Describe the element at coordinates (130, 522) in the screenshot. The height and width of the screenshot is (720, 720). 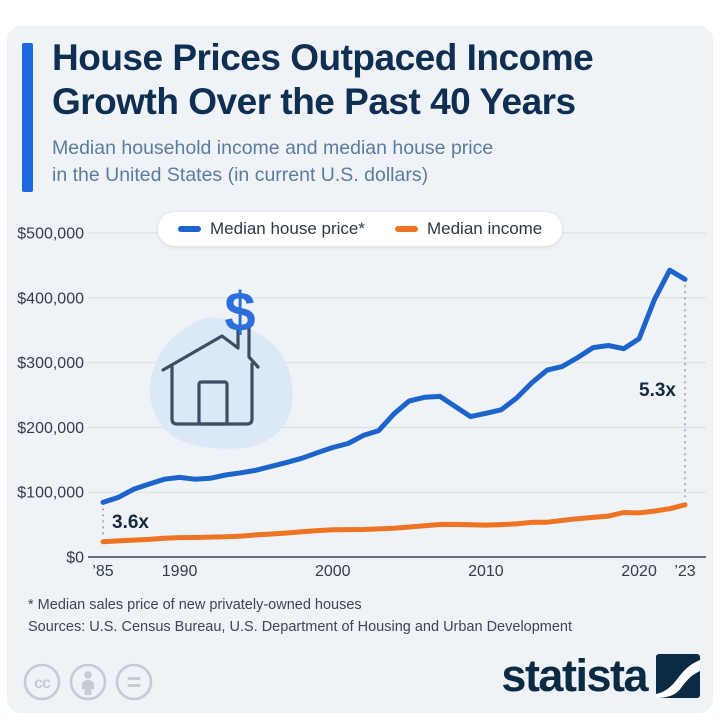
I see `annotation-start-ratio: 3.6x` at that location.